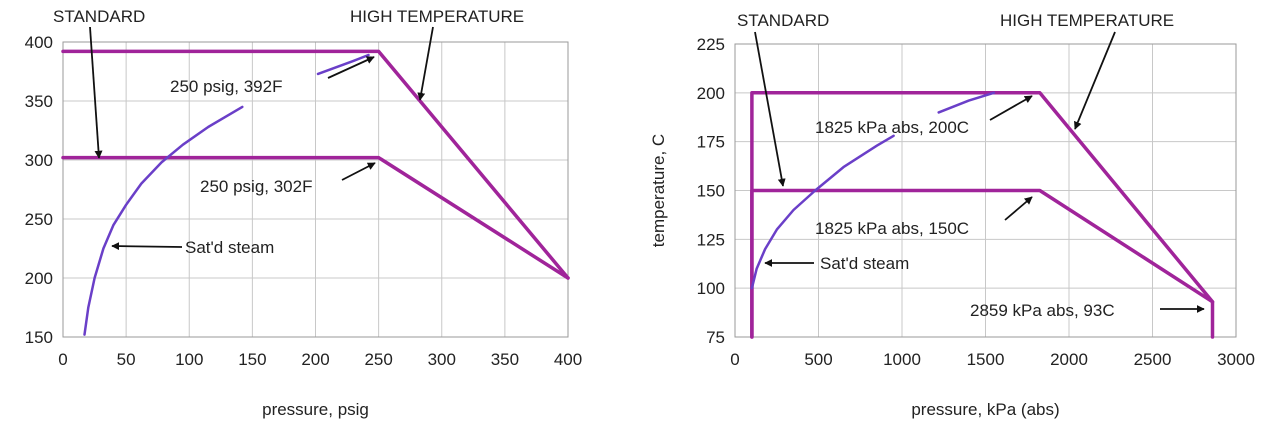 The width and height of the screenshot is (1264, 422). I want to click on annotation-label: 1825 kPa abs, 200C, so click(892, 127).